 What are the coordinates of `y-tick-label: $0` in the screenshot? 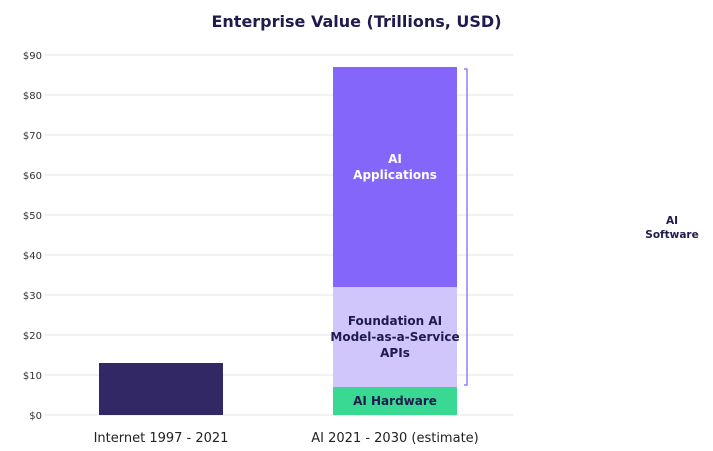 It's located at (35, 416).